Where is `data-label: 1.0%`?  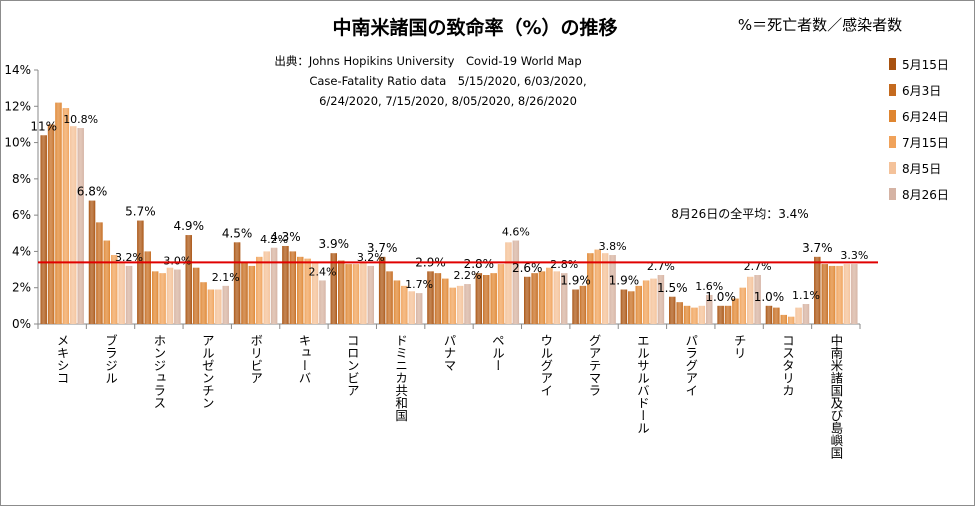 data-label: 1.0% is located at coordinates (720, 297).